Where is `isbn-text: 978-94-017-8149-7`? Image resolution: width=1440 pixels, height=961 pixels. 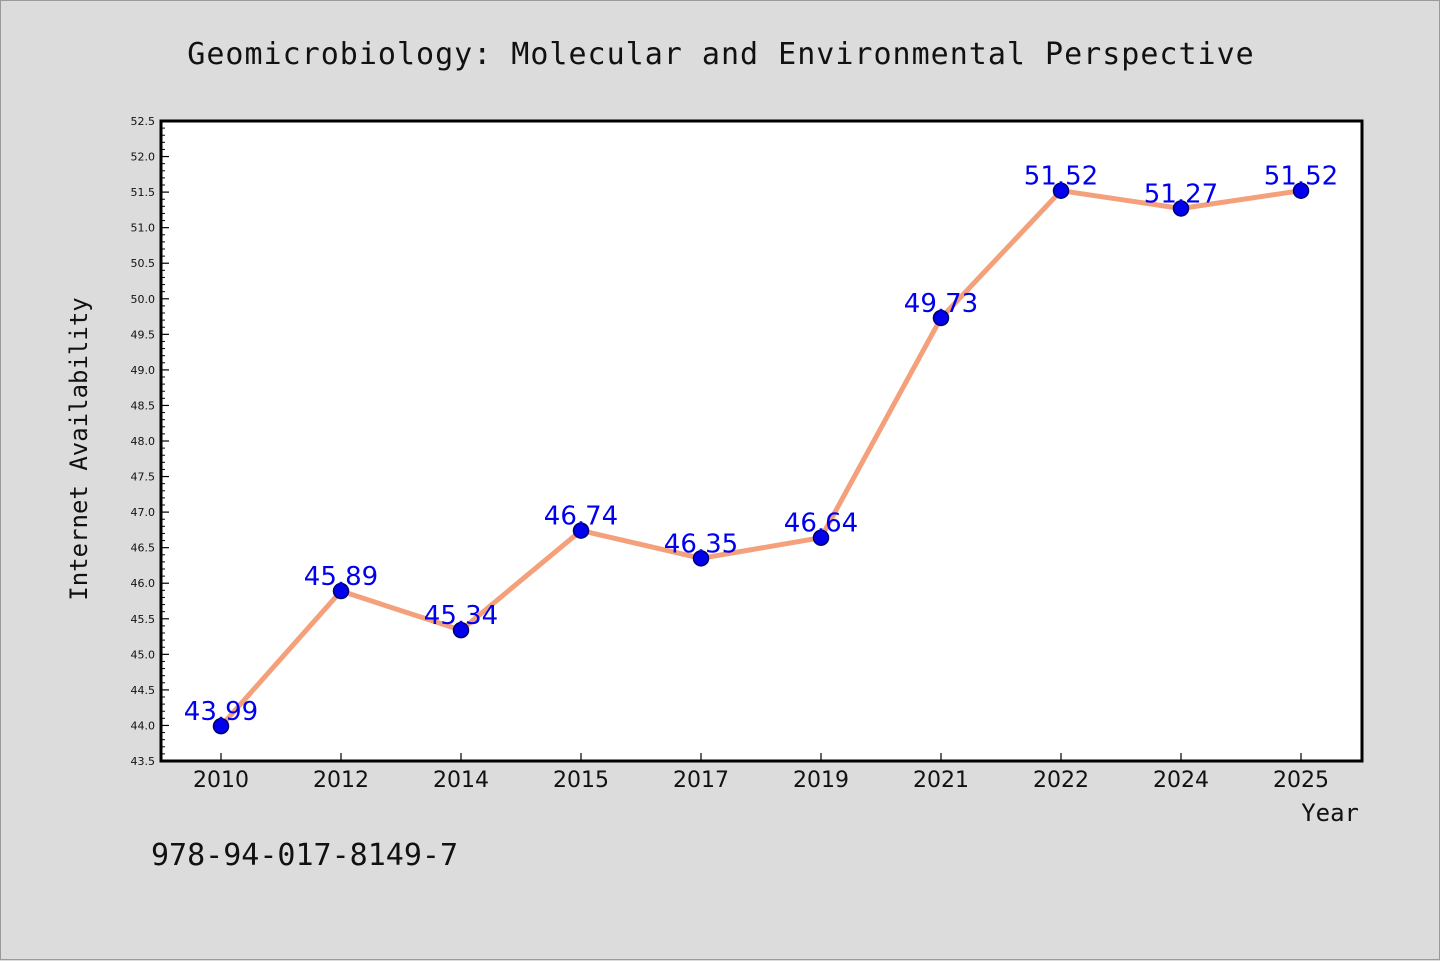 isbn-text: 978-94-017-8149-7 is located at coordinates (304, 855).